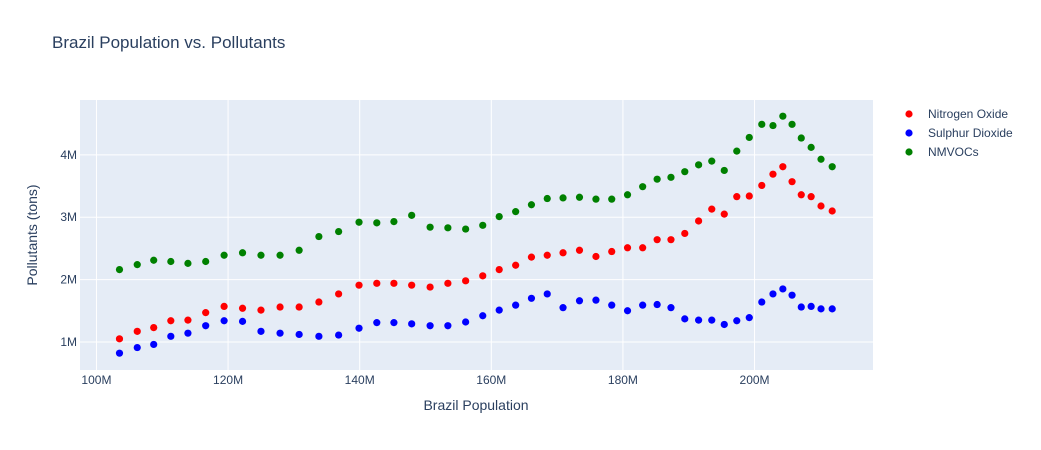 This screenshot has width=1041, height=450. I want to click on legend: Nitrogen Oxide Sulphur Dioxide NMVOCs, so click(959, 133).